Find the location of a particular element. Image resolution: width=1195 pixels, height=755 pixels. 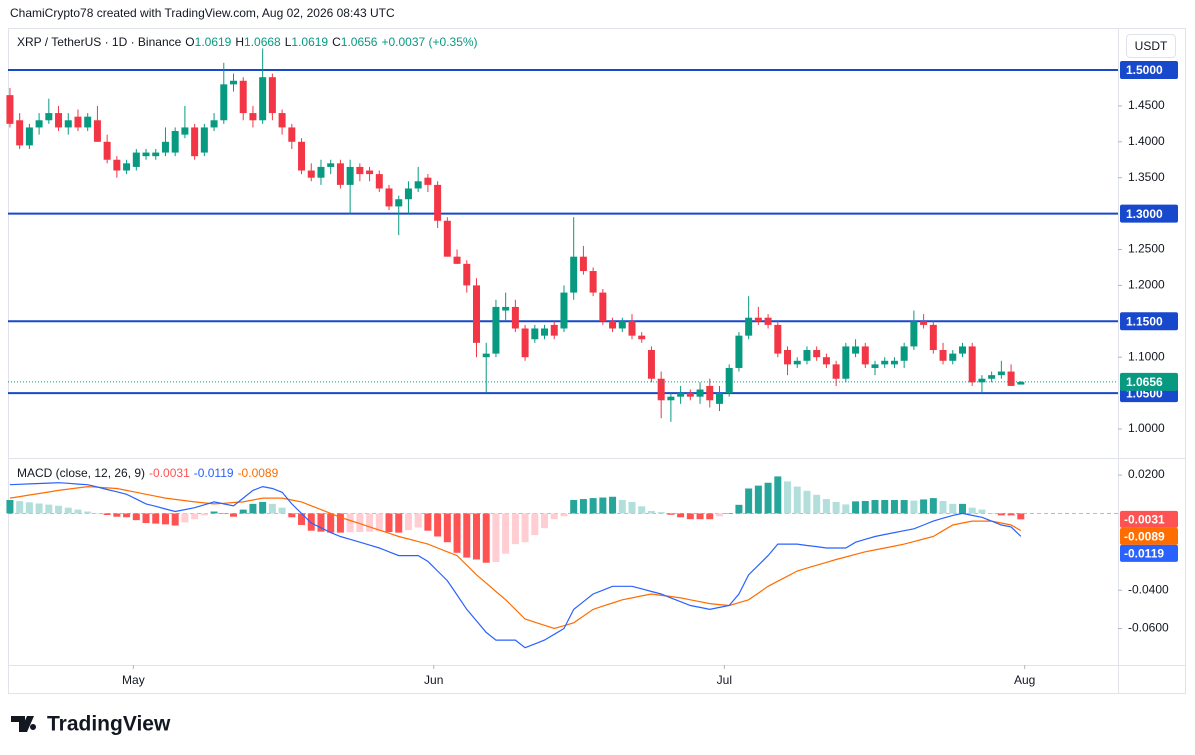

hist-value-box is located at coordinates (1149, 519).